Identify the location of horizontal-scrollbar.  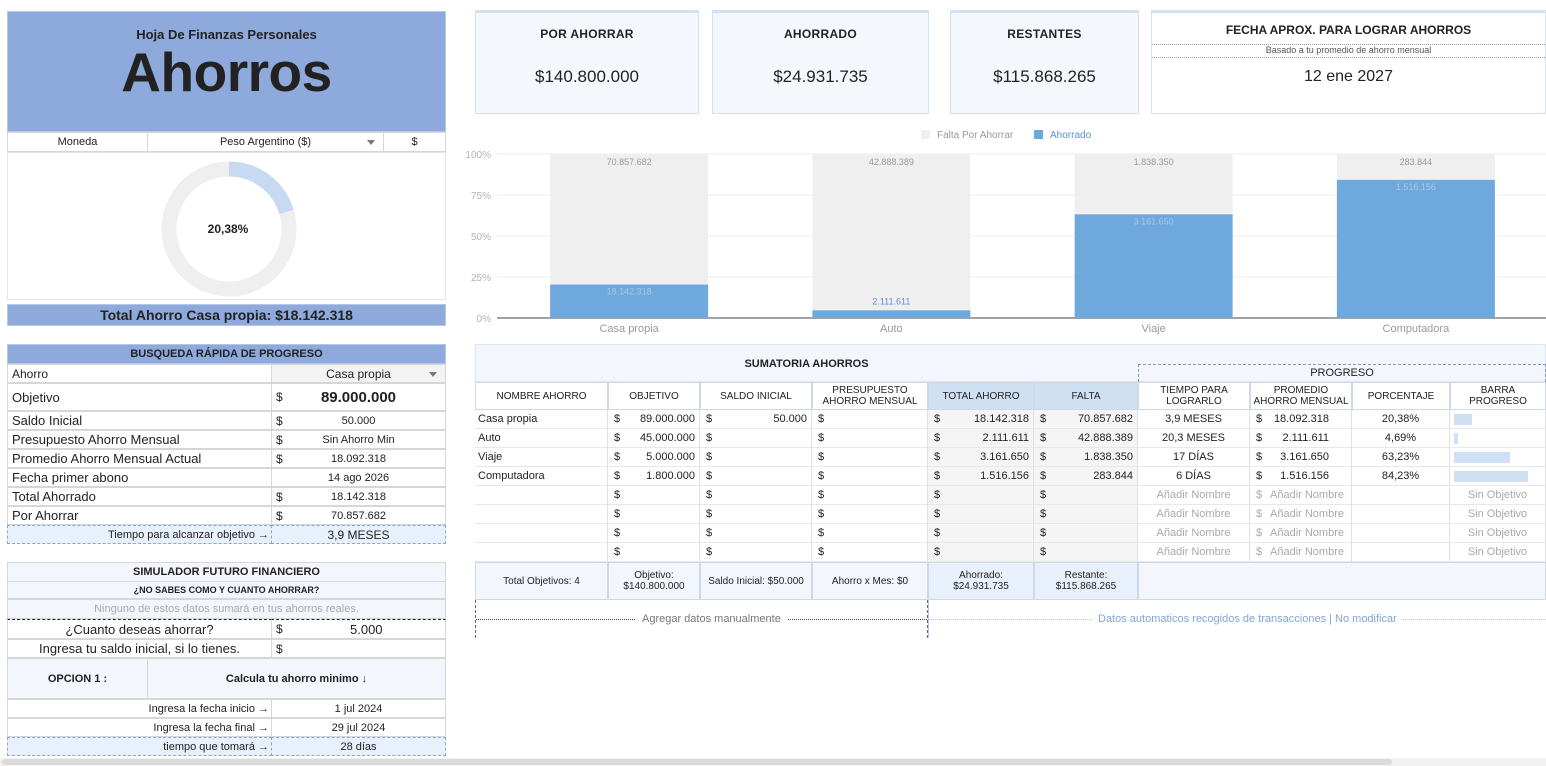
(773, 762).